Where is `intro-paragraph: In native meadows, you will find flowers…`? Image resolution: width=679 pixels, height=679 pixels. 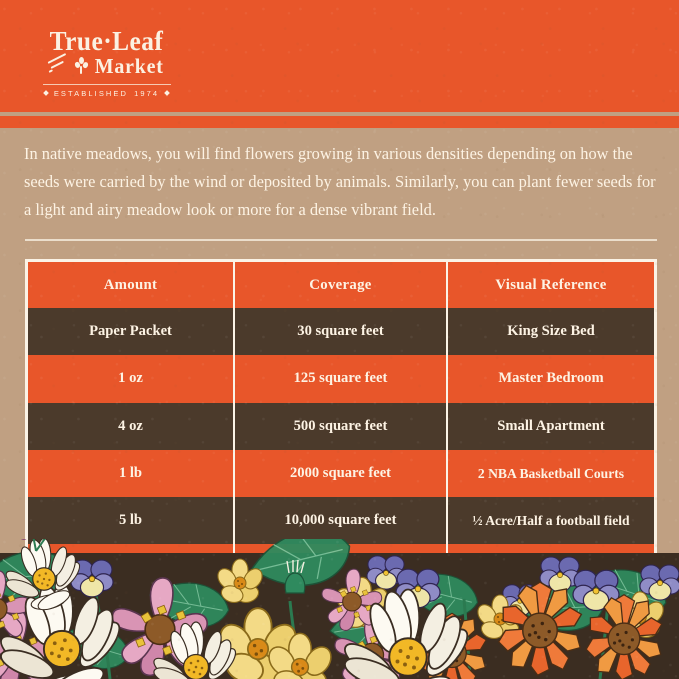 intro-paragraph: In native meadows, you will find flowers… is located at coordinates (340, 181).